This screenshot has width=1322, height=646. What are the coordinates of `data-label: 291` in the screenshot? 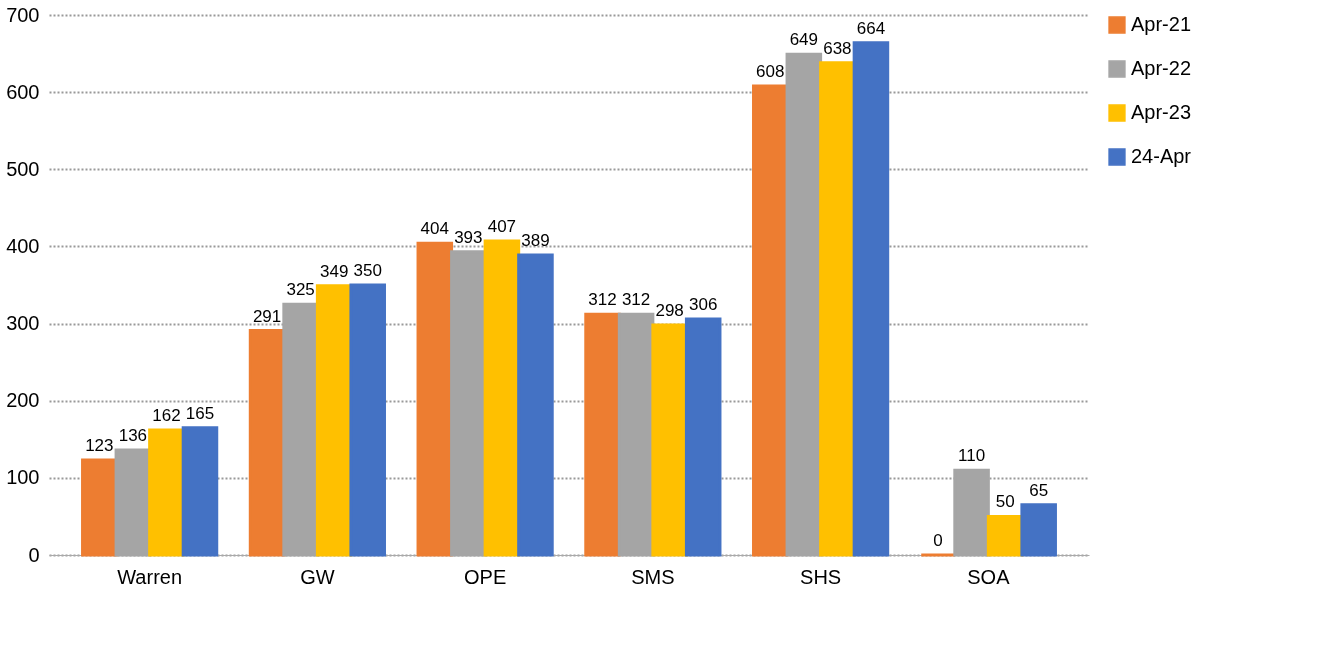 It's located at (267, 316).